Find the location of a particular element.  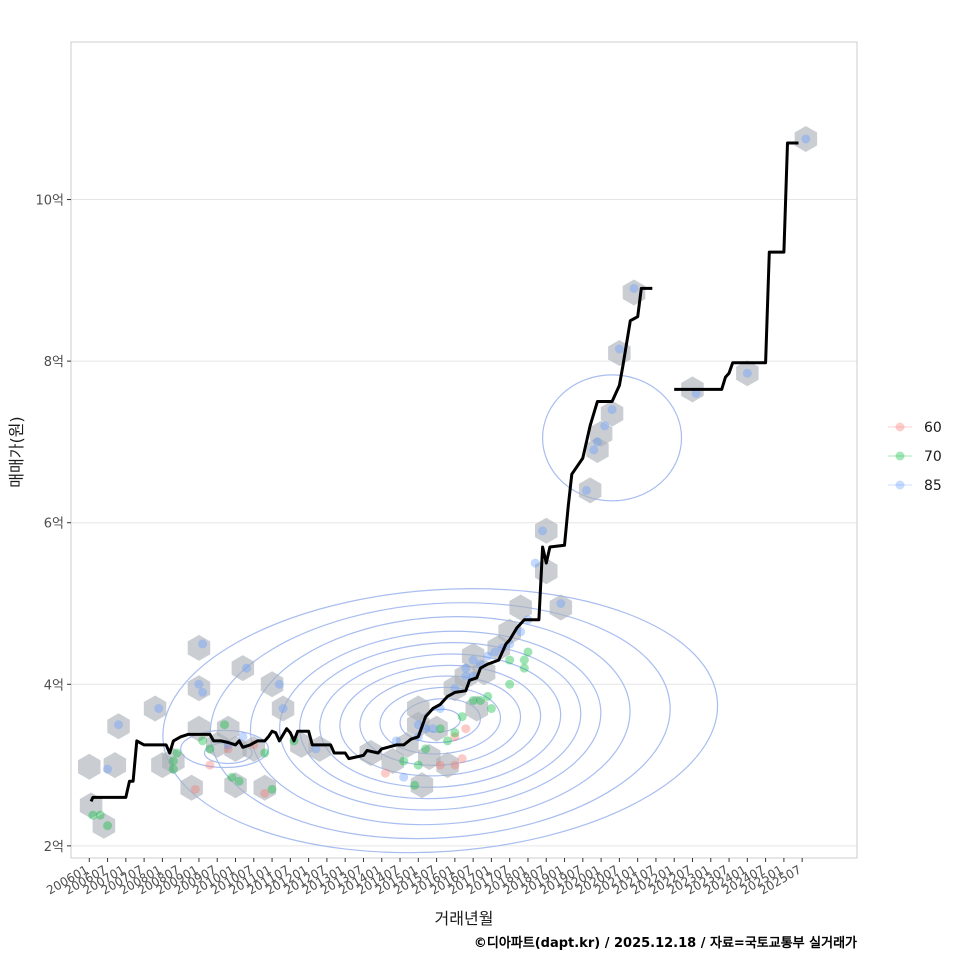

legend-item-85: 85 is located at coordinates (915, 486).